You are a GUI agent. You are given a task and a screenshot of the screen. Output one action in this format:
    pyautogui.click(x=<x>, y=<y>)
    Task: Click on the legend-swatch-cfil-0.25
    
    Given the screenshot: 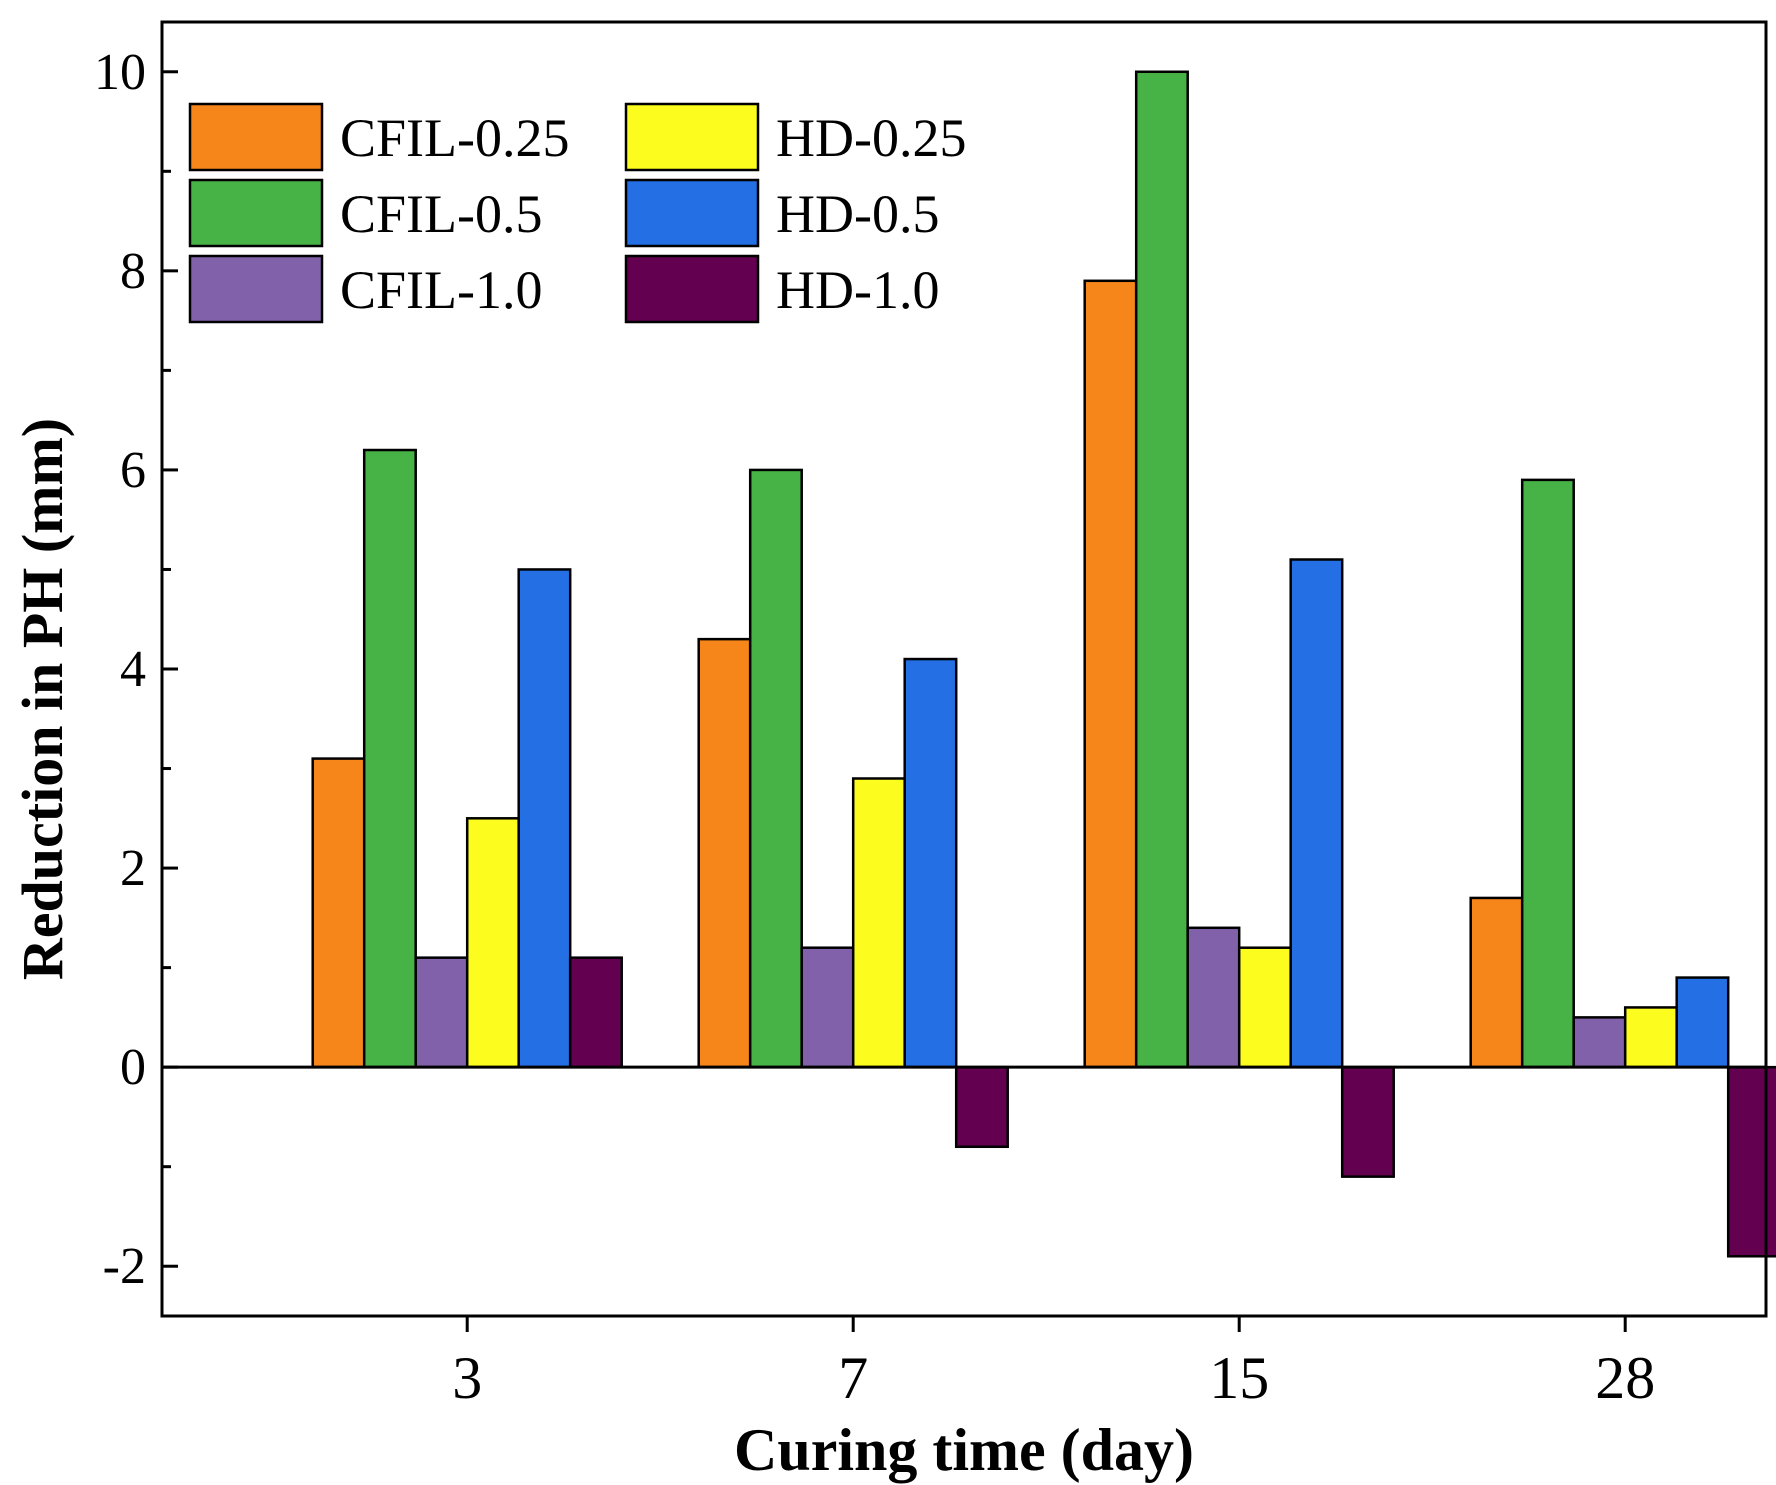 What is the action you would take?
    pyautogui.click(x=256, y=137)
    